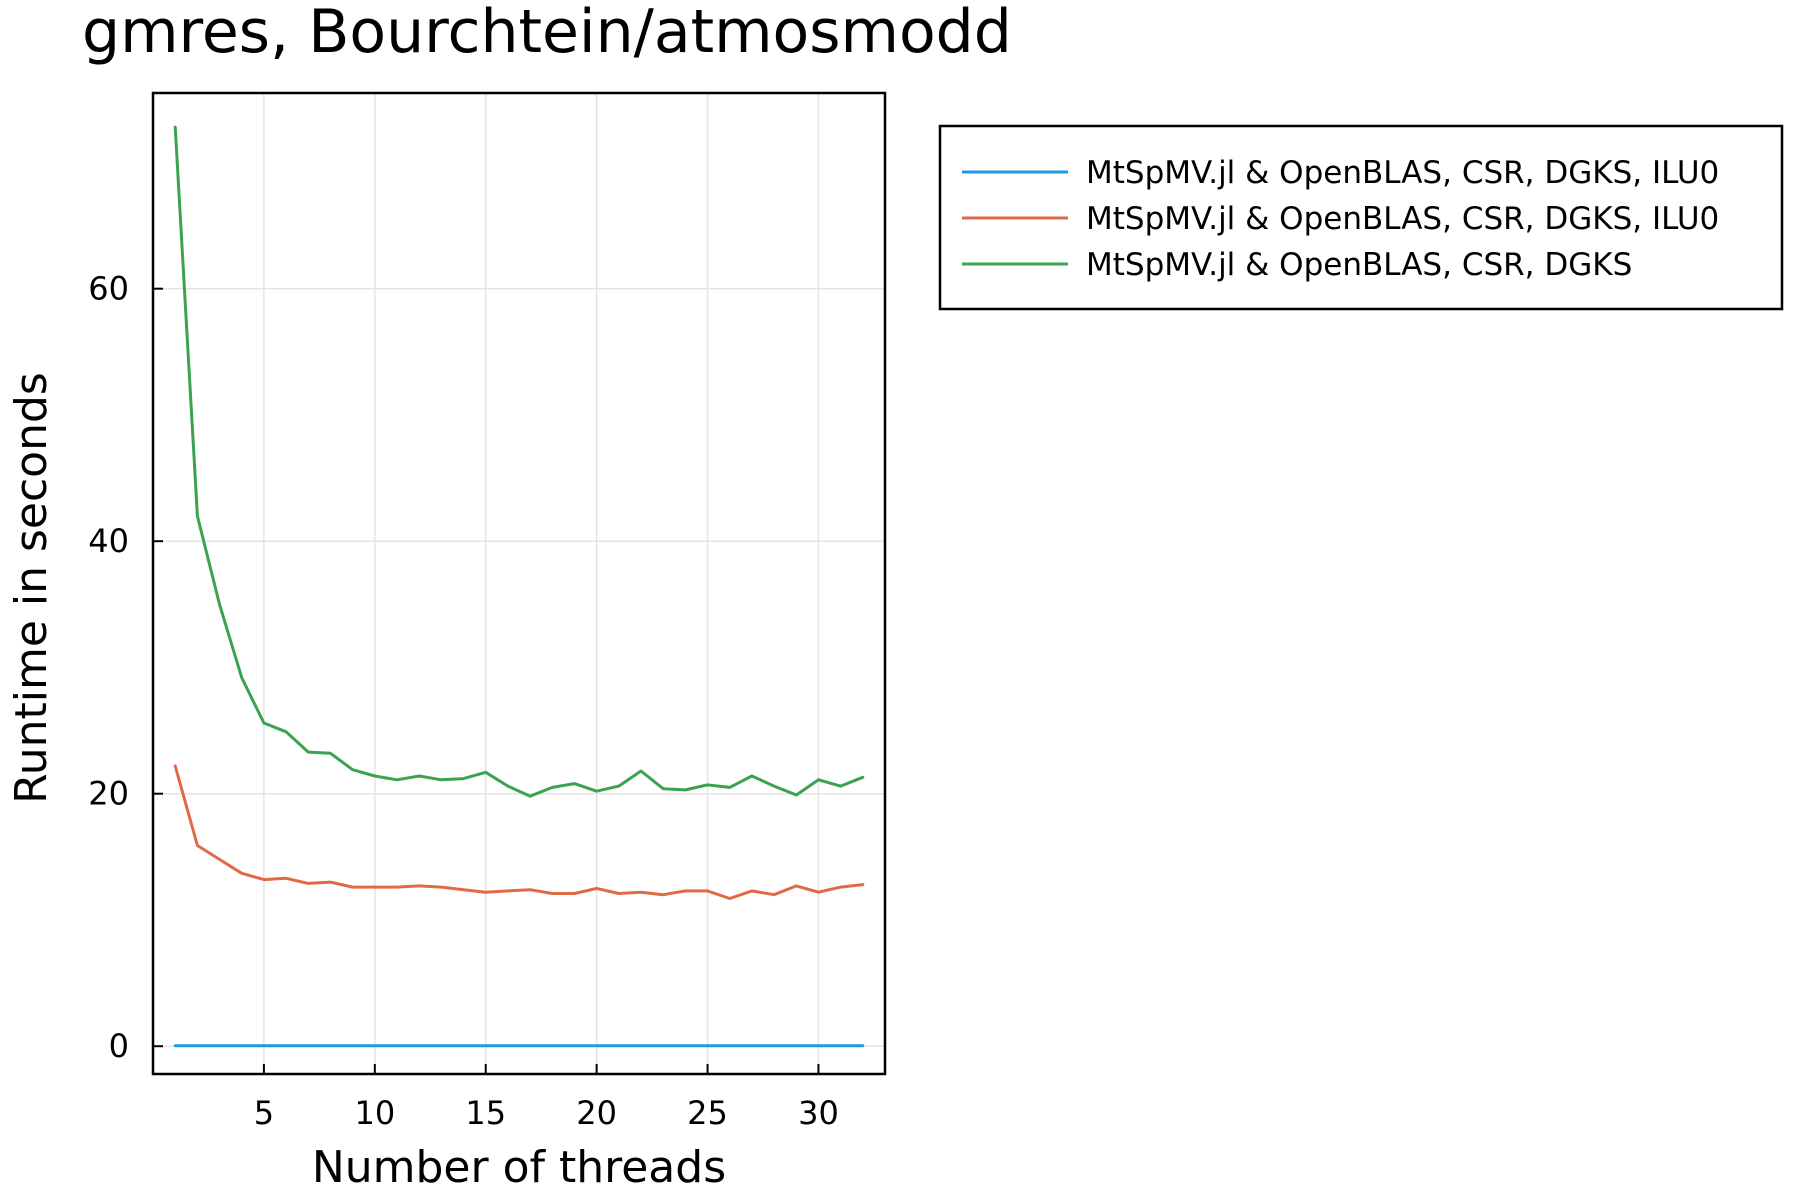 This screenshot has width=1800, height=1200. I want to click on y-axis: 0 20 40 60, so click(125, 667).